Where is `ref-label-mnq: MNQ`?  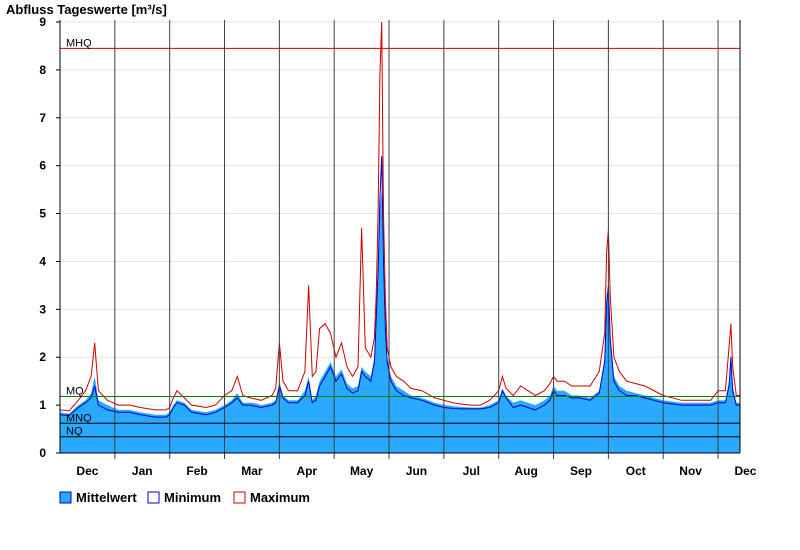 ref-label-mnq: MNQ is located at coordinates (79, 418).